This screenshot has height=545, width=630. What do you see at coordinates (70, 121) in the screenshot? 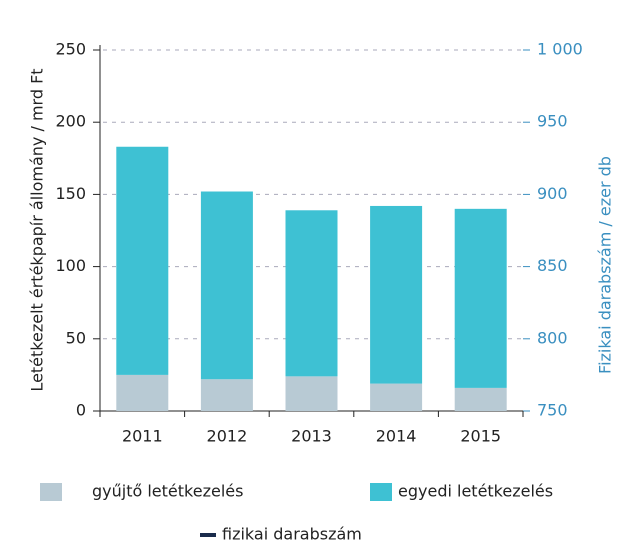
I see `y-tick-label: 200` at bounding box center [70, 121].